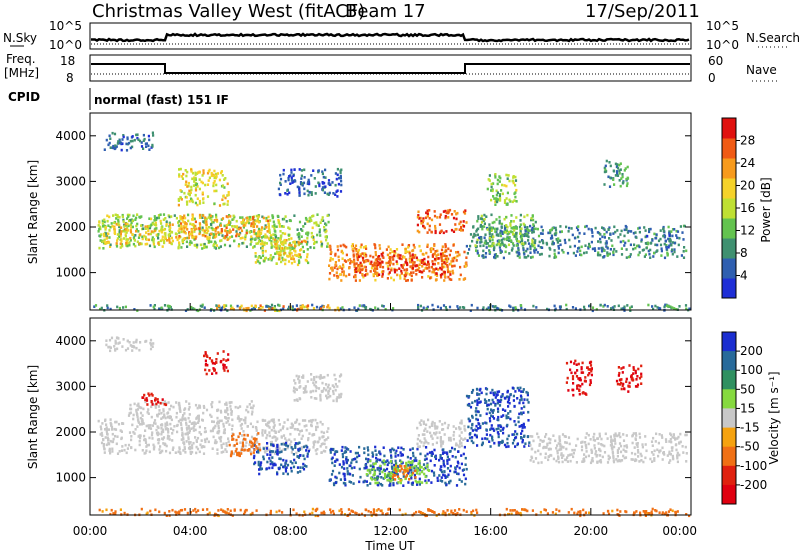 The image size is (800, 558). What do you see at coordinates (729, 128) in the screenshot?
I see `power-colorbar-segment` at bounding box center [729, 128].